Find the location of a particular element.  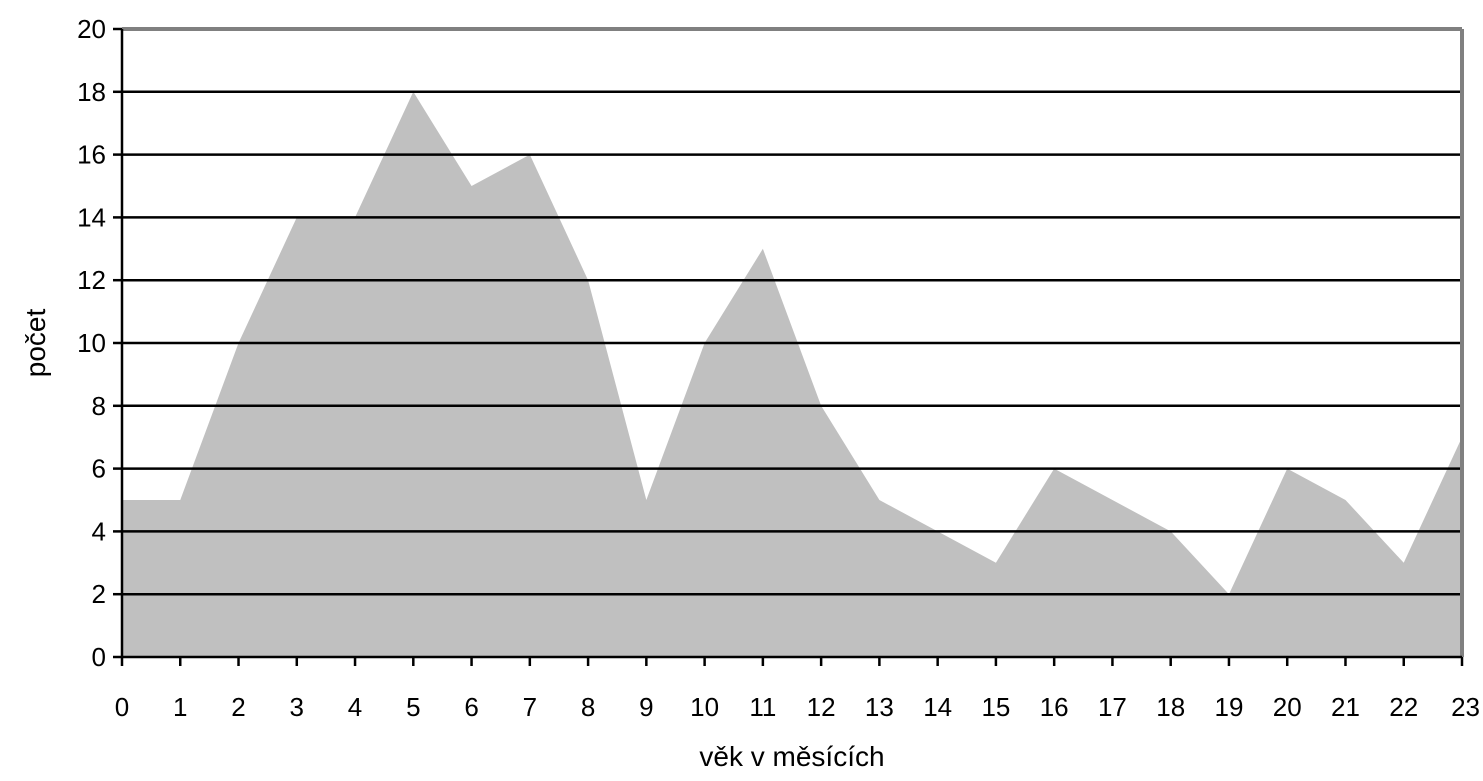

x-tick-label: 11 is located at coordinates (762, 707).